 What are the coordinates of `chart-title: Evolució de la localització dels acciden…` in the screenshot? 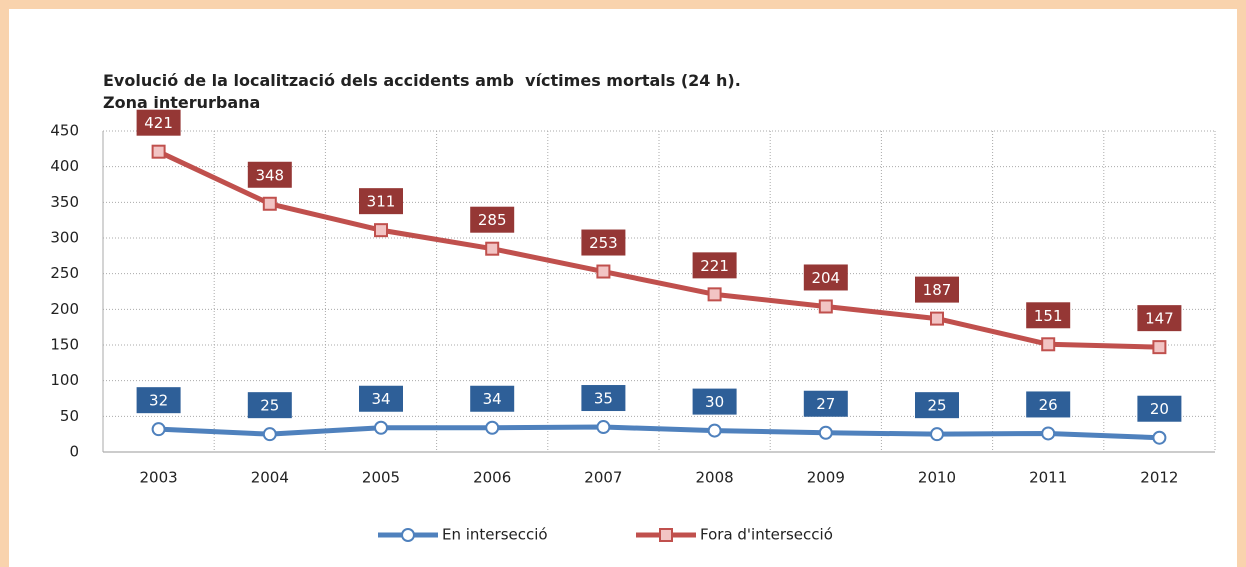 It's located at (422, 80).